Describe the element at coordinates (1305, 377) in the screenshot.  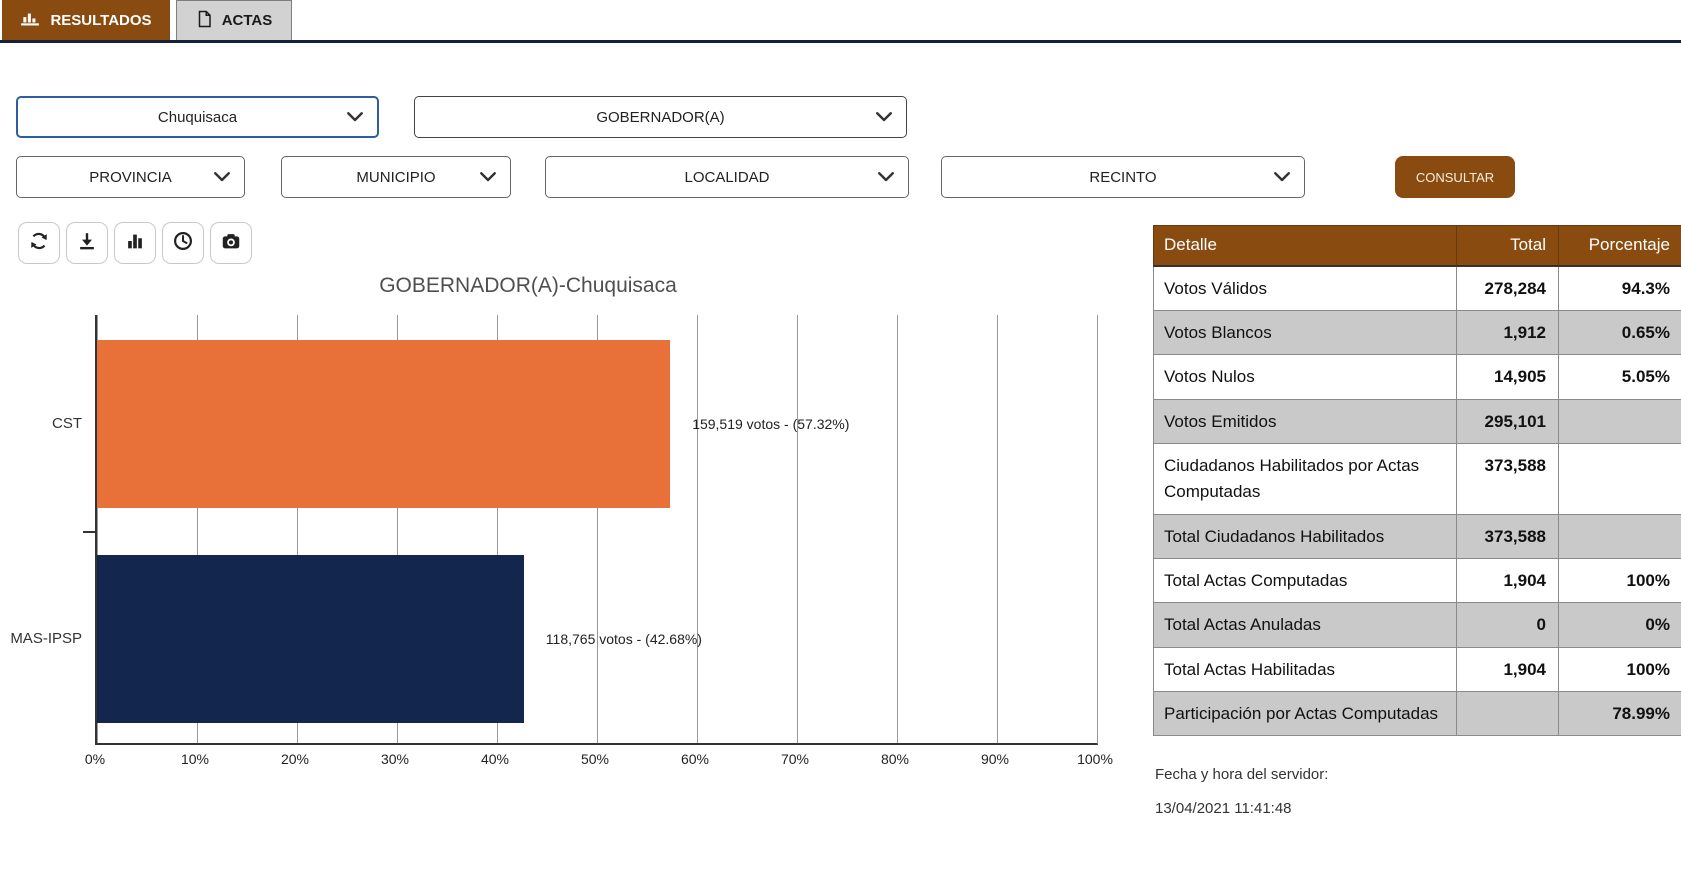
I see `cell-detalle: Votos Nulos` at that location.